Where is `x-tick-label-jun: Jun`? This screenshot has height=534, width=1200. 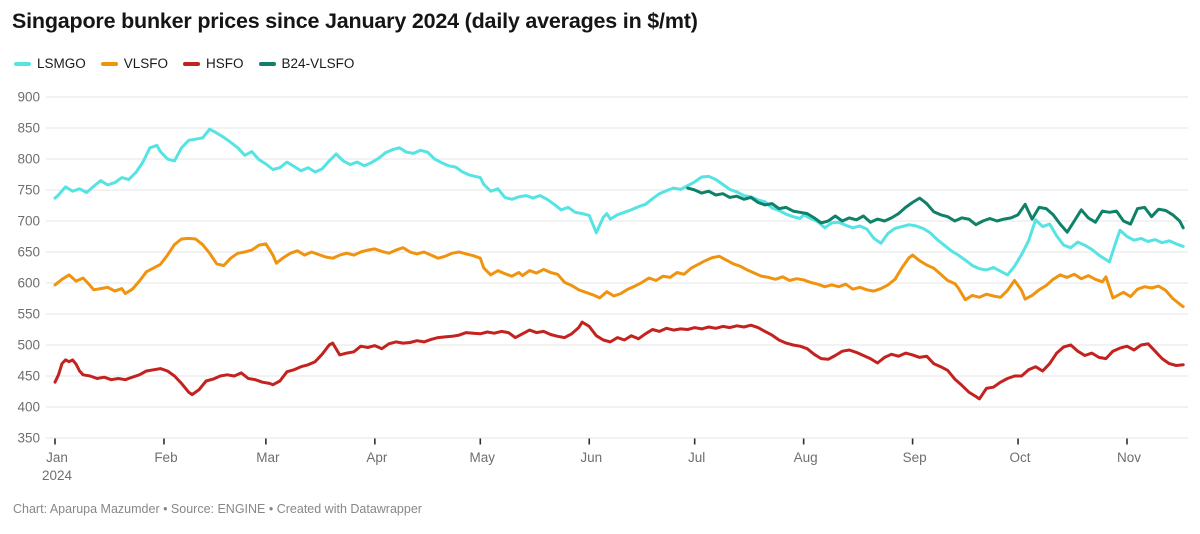
x-tick-label-jun: Jun is located at coordinates (591, 457).